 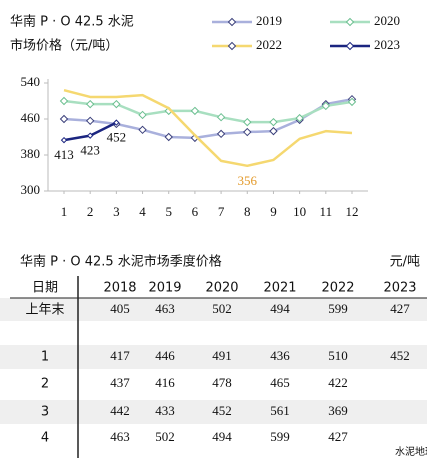 I want to click on table-cell: 491, so click(x=222, y=355).